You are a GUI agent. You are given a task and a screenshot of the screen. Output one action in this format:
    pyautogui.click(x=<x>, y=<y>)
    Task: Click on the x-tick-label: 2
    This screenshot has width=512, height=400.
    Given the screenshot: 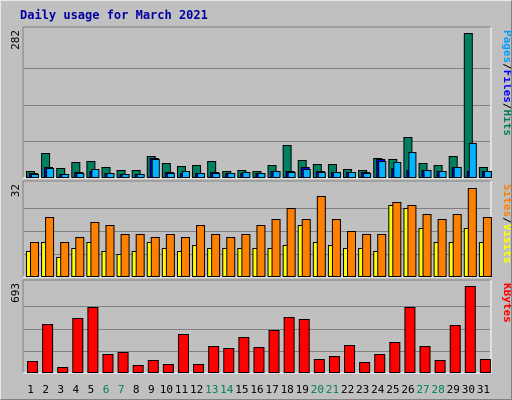 What is the action you would take?
    pyautogui.click(x=45, y=389)
    